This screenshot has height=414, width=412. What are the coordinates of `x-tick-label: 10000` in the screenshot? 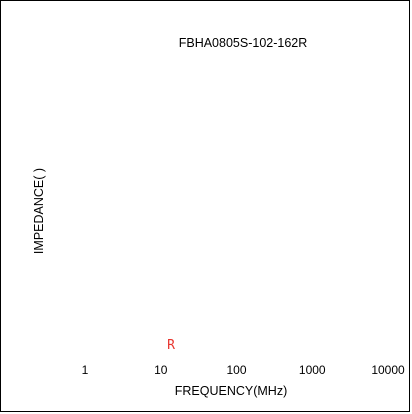 It's located at (388, 370).